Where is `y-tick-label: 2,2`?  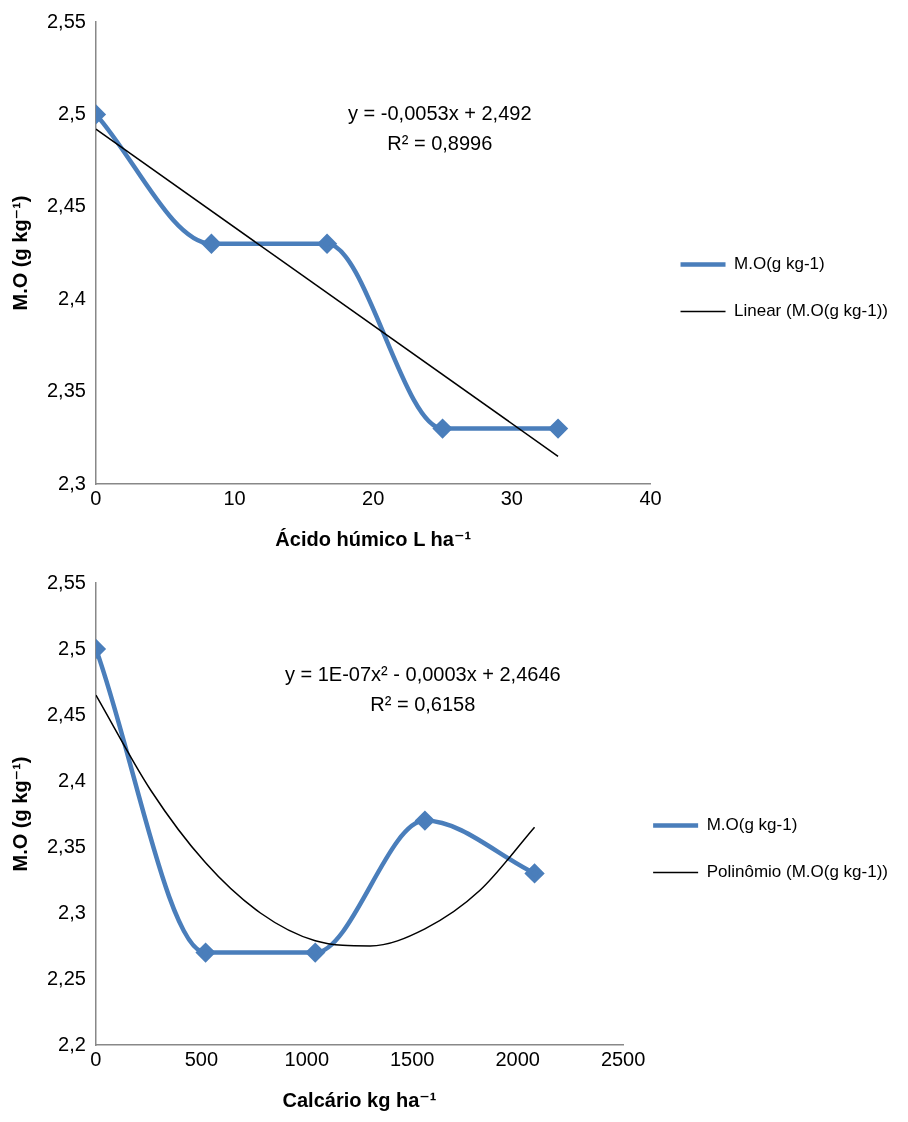 y-tick-label: 2,2 is located at coordinates (72, 1043).